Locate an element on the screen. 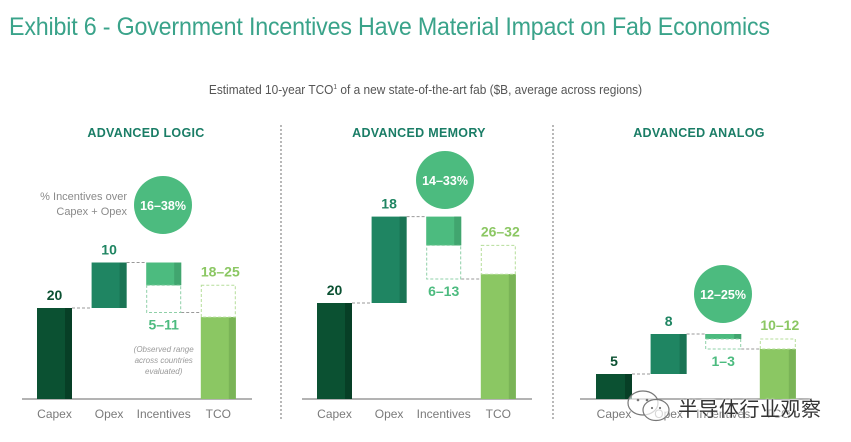 Image resolution: width=851 pixels, height=442 pixels. incentive-share-label: 14–33% is located at coordinates (445, 181).